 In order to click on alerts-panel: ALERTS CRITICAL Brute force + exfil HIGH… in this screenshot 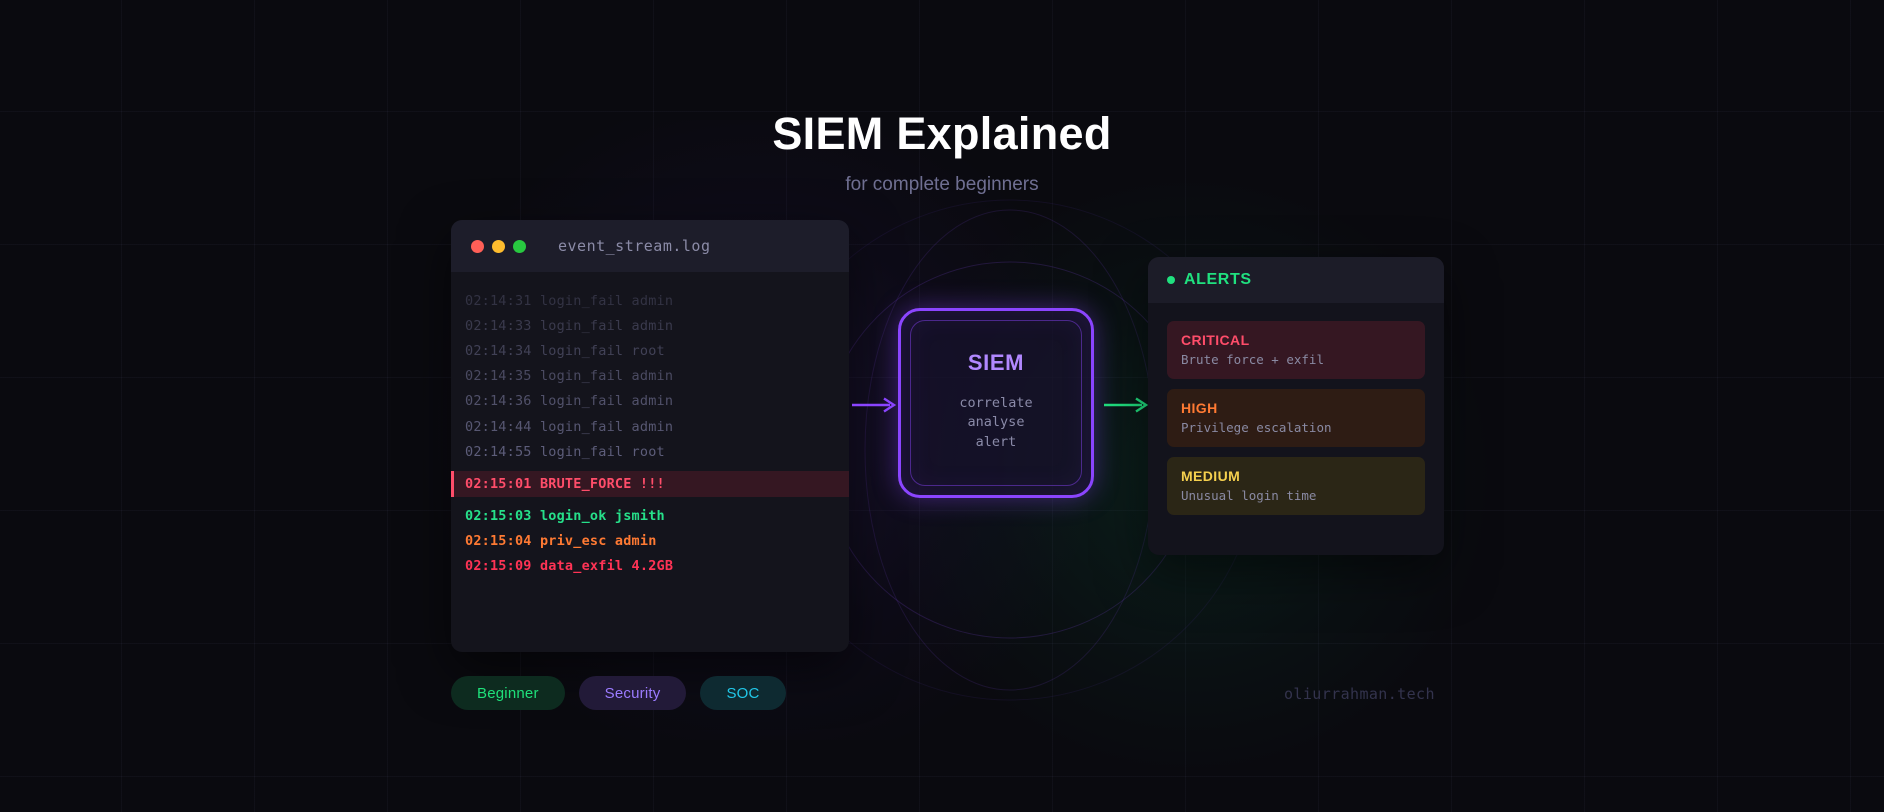, I will do `click(1296, 406)`.